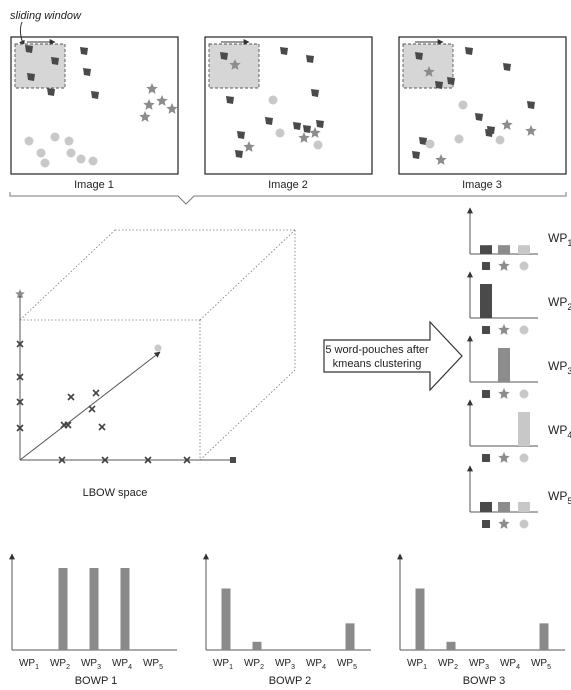  I want to click on bowp-tick-subscript: 5, so click(549, 667).